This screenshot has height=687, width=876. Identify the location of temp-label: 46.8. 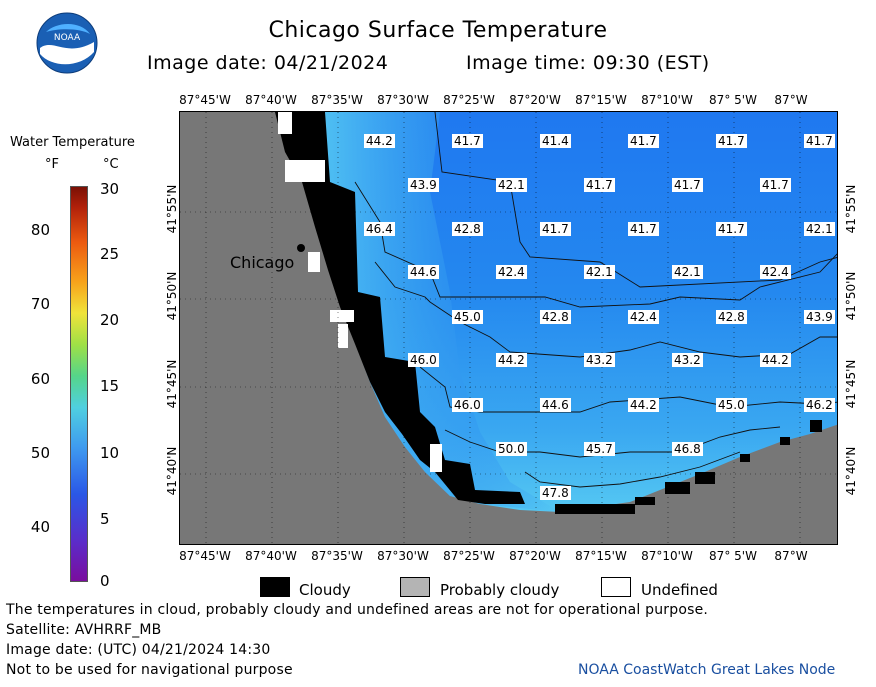
(687, 449).